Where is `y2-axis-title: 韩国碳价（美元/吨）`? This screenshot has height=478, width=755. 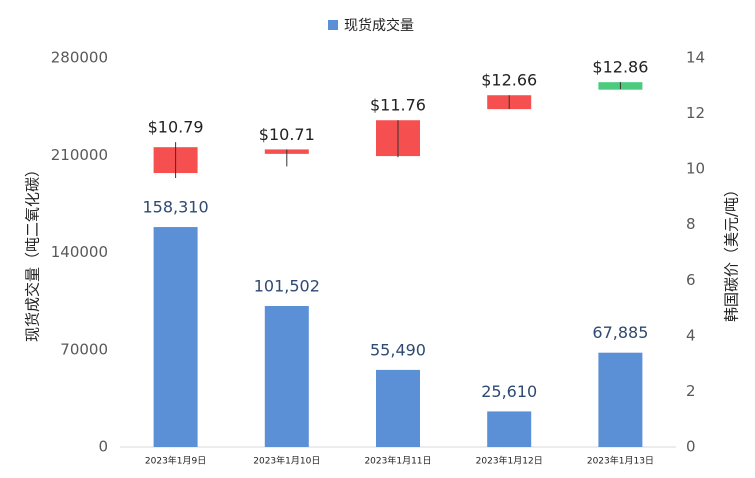
y2-axis-title: 韩国碳价（美元/吨） is located at coordinates (732, 252).